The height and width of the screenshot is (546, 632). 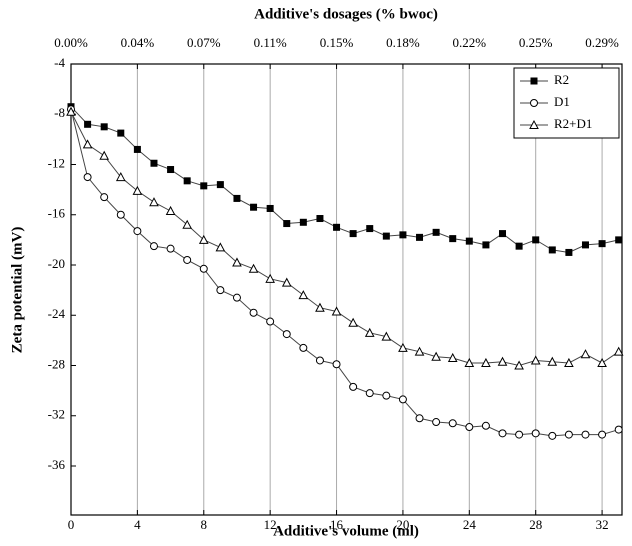 What do you see at coordinates (57, 313) in the screenshot?
I see `y-tick-label: -24` at bounding box center [57, 313].